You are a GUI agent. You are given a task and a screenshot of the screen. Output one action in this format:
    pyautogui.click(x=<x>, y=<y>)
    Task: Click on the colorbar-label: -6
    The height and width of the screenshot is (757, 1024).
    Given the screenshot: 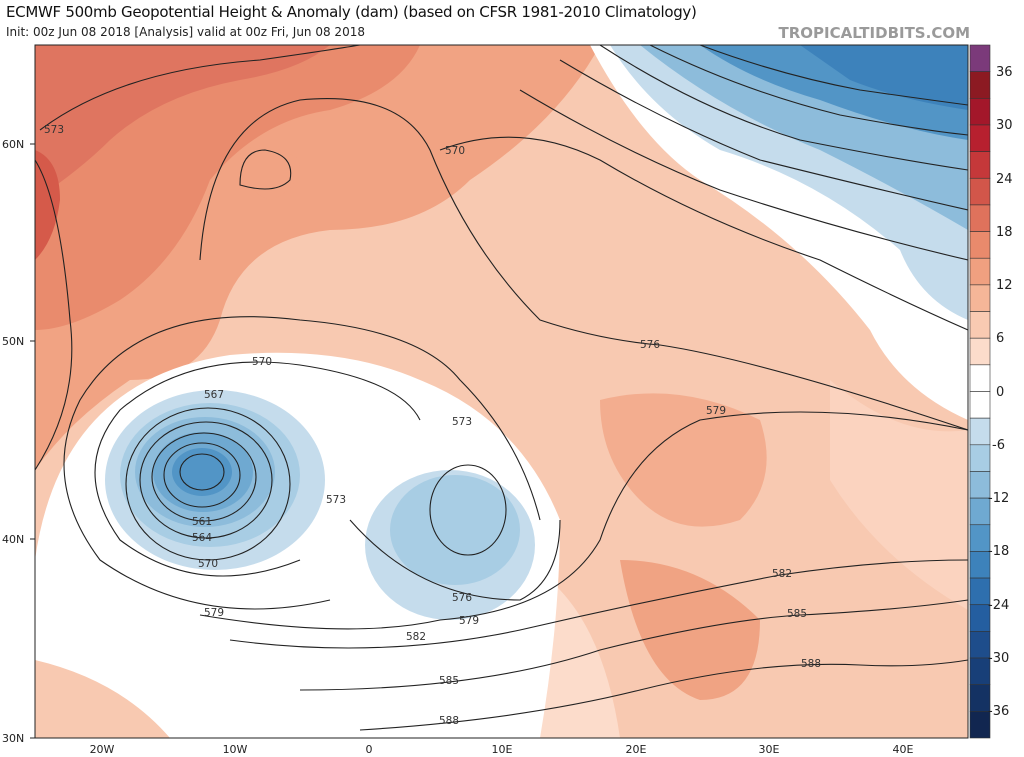 What is the action you would take?
    pyautogui.click(x=998, y=445)
    